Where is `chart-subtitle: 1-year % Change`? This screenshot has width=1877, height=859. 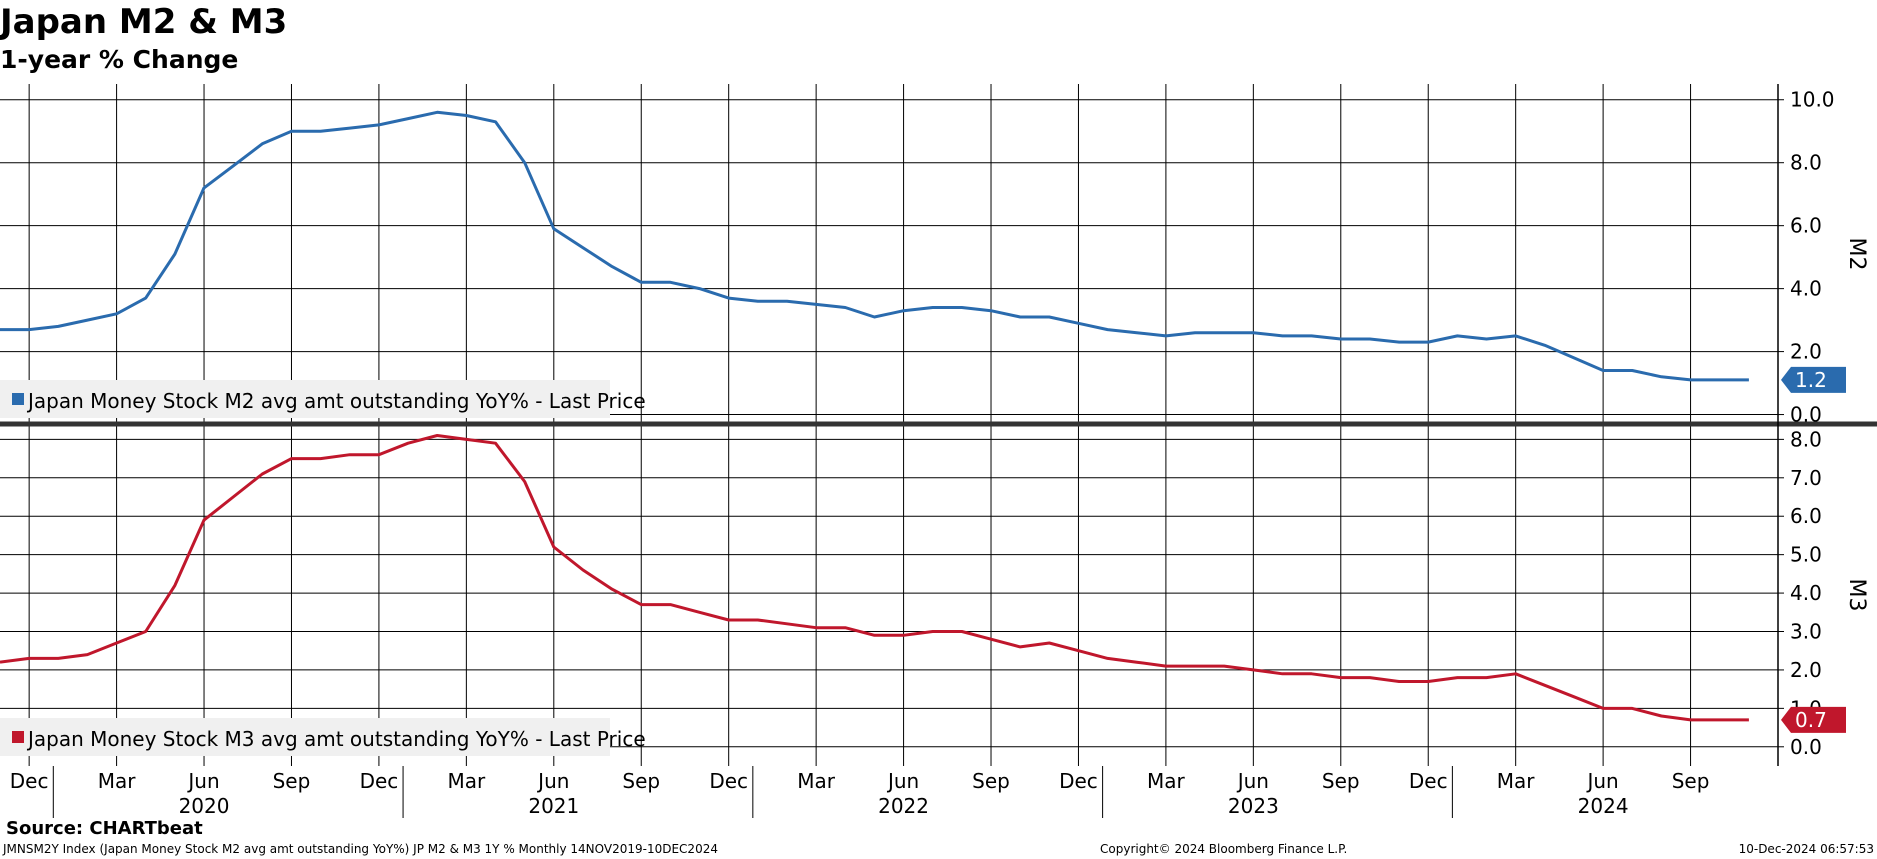 chart-subtitle: 1-year % Change is located at coordinates (119, 59).